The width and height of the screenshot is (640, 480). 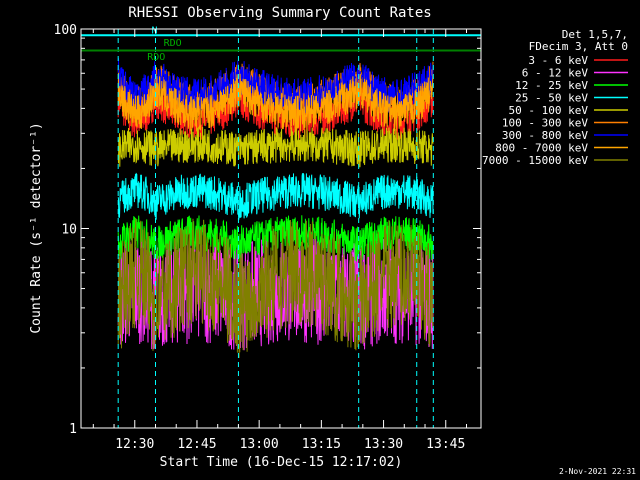 I want to click on x-tick-label: 13:30, so click(x=383, y=444).